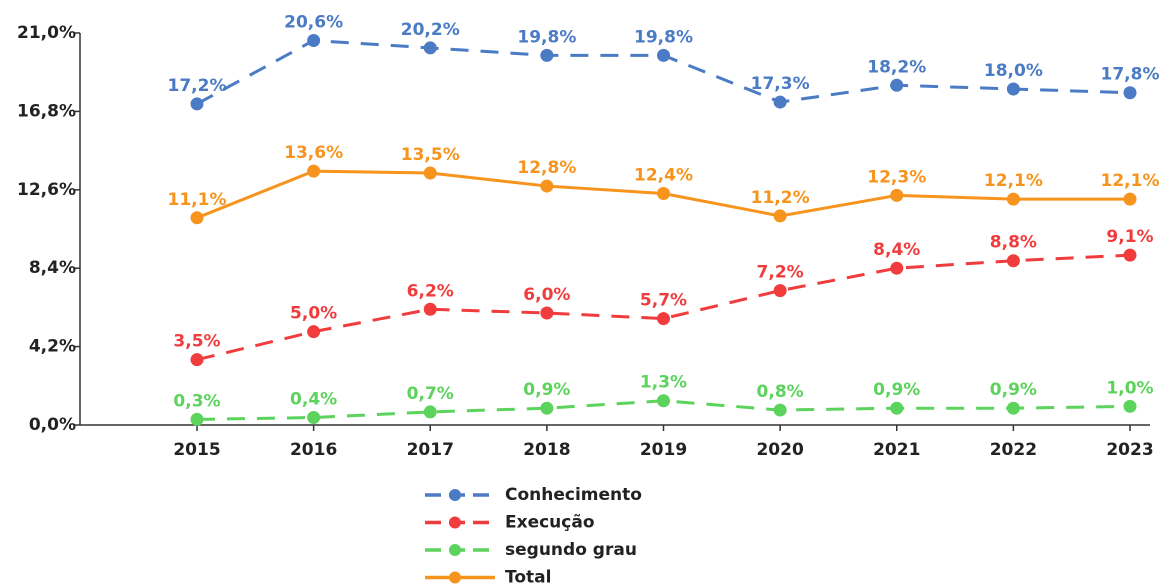 The image size is (1167, 587). What do you see at coordinates (196, 342) in the screenshot?
I see `data-label: 3,5%` at bounding box center [196, 342].